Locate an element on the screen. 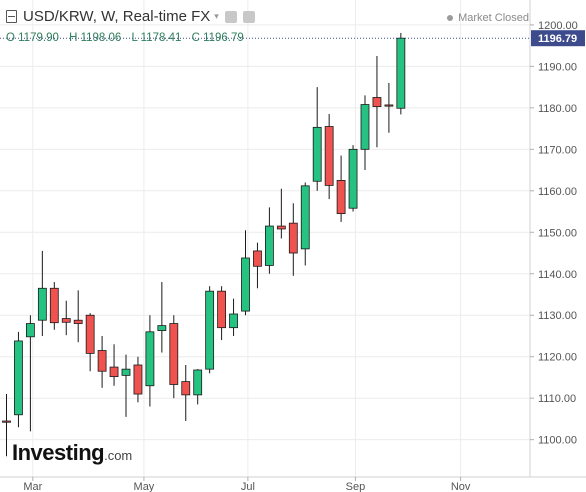  logo-suffix: .com is located at coordinates (118, 455).